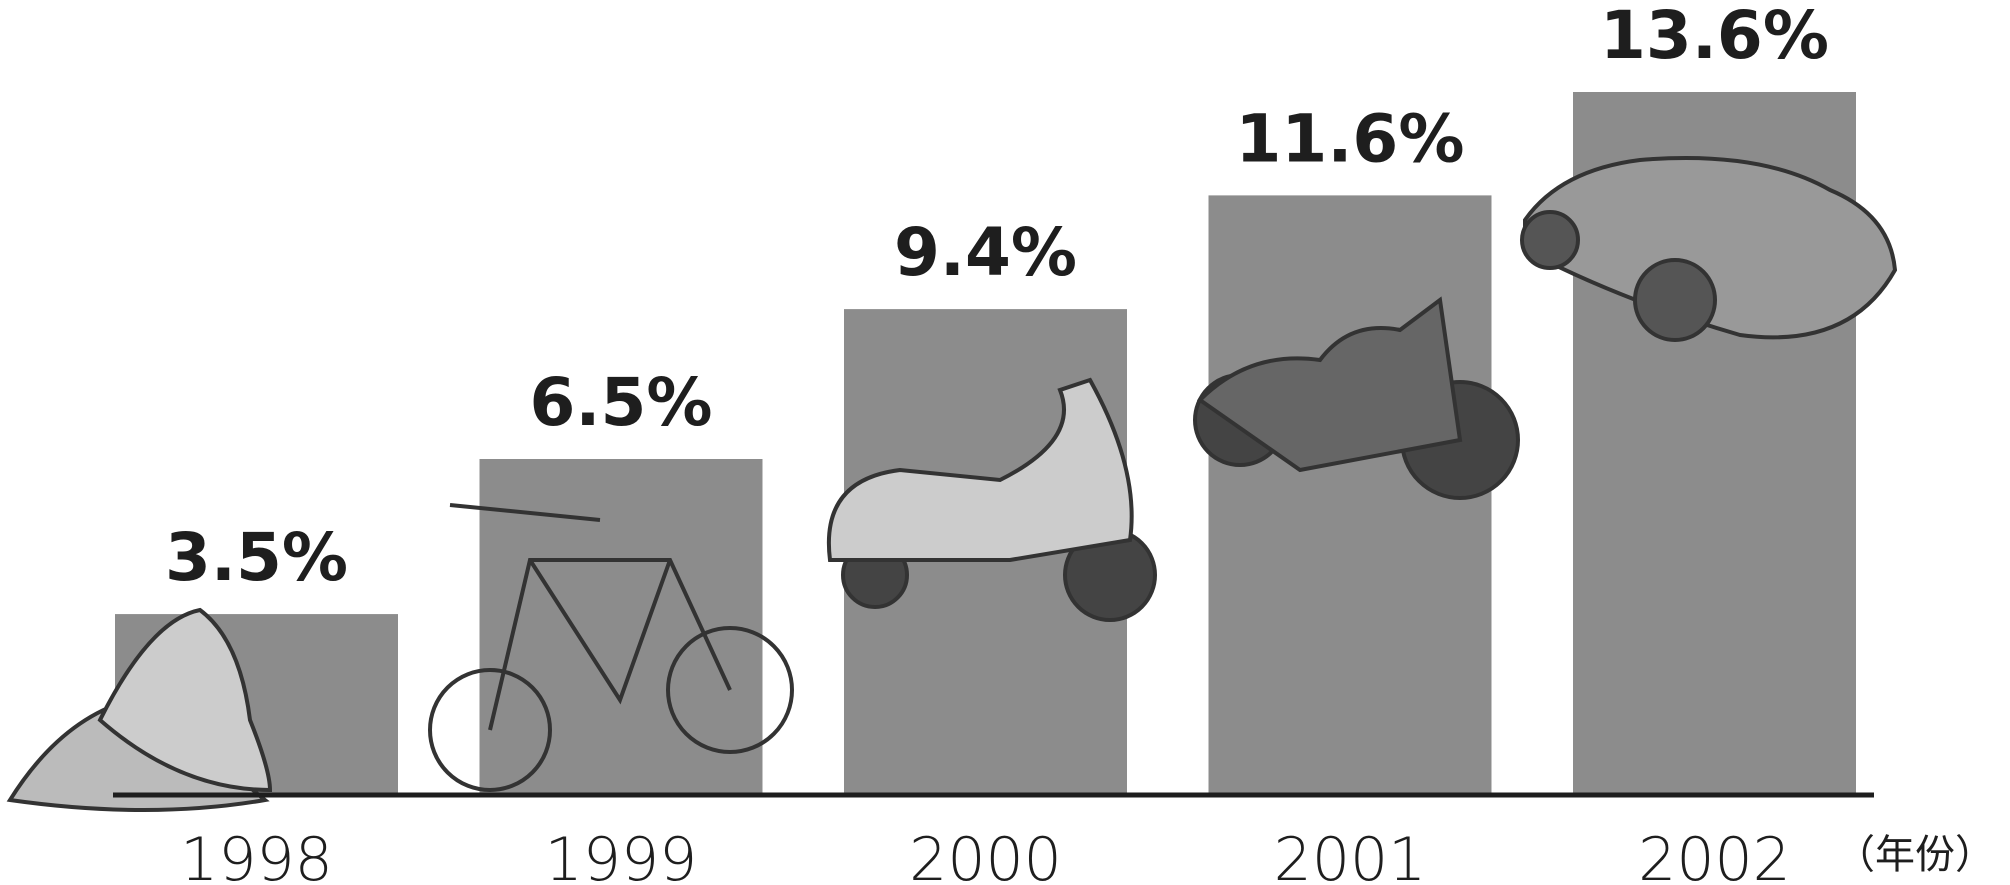  What do you see at coordinates (1350, 855) in the screenshot?
I see `x-tick-label: 2001` at bounding box center [1350, 855].